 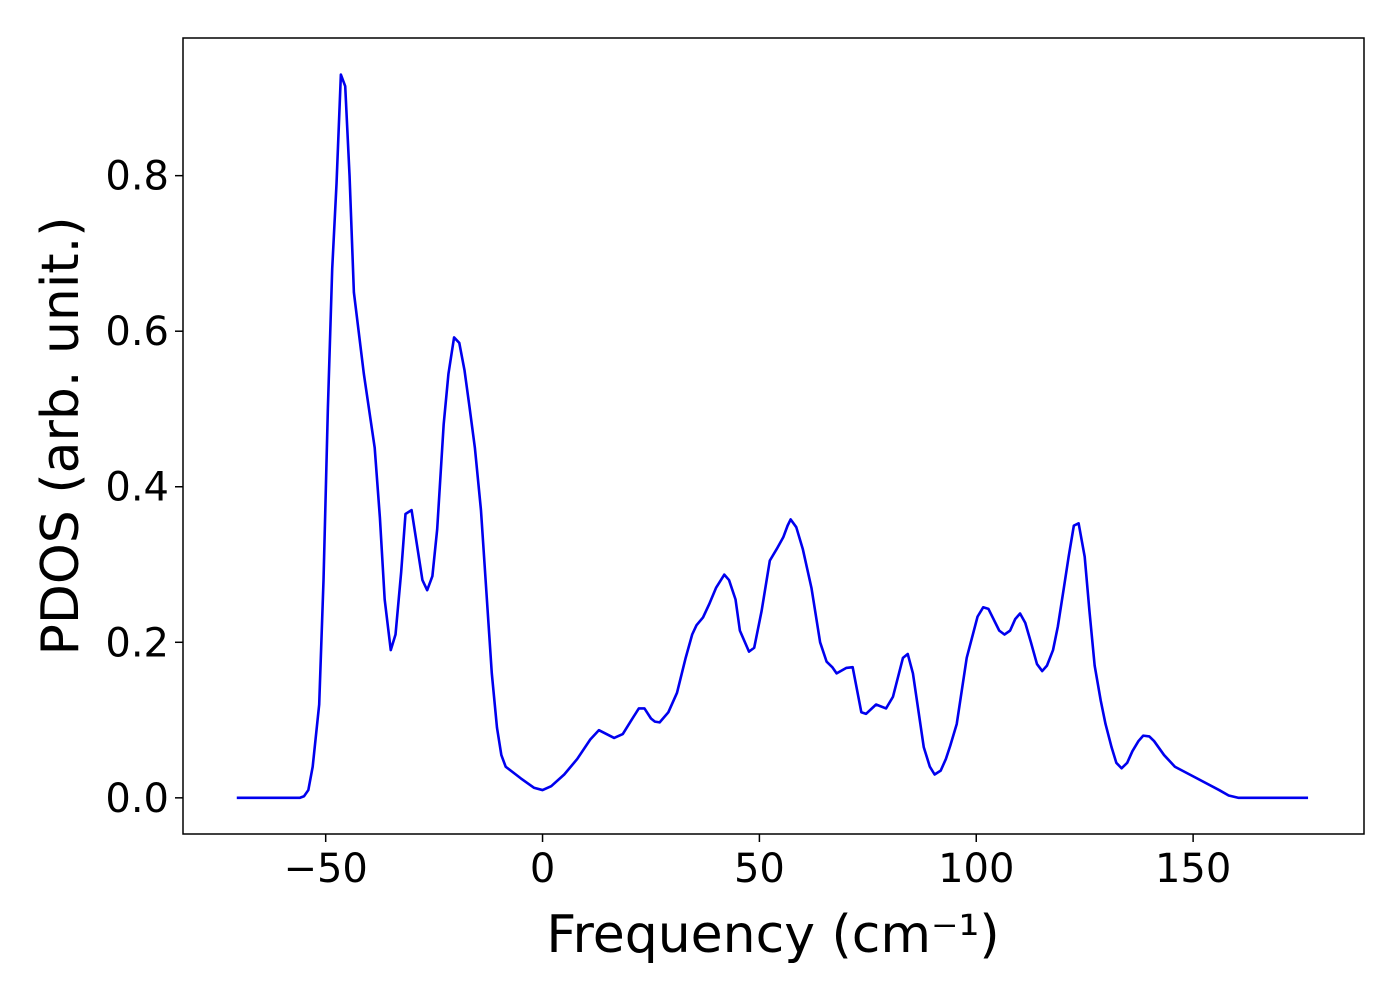 What do you see at coordinates (325, 869) in the screenshot?
I see `x-tick-label: −50` at bounding box center [325, 869].